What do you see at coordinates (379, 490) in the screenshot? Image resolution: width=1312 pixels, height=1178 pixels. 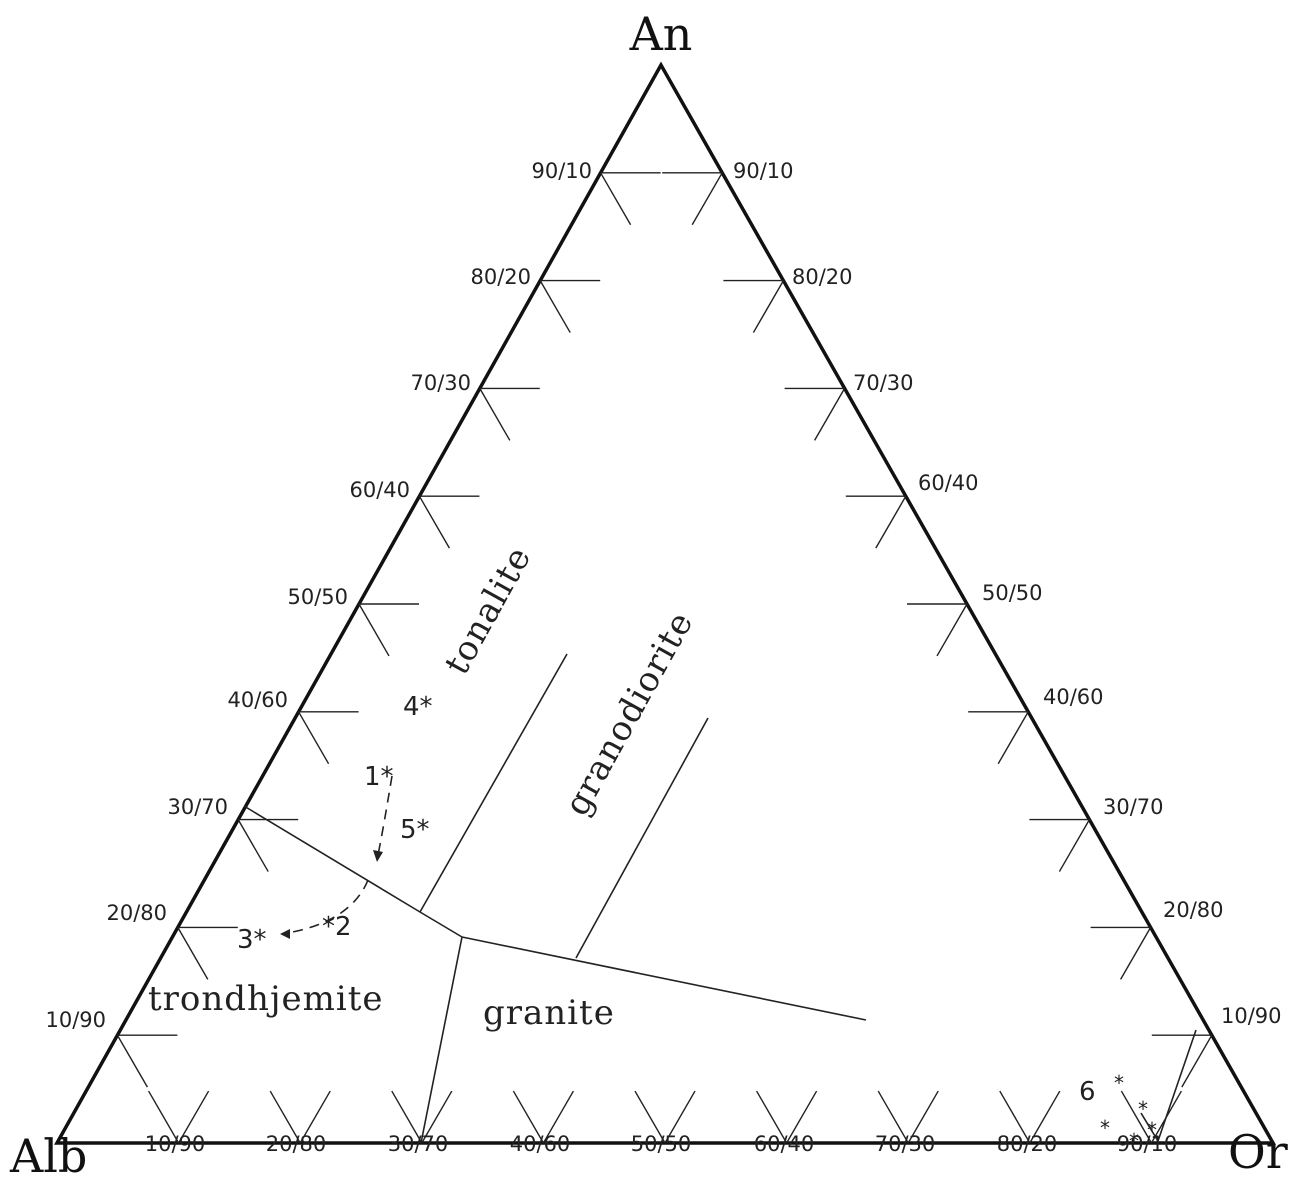 I see `left-tick-label: 60/40` at bounding box center [379, 490].